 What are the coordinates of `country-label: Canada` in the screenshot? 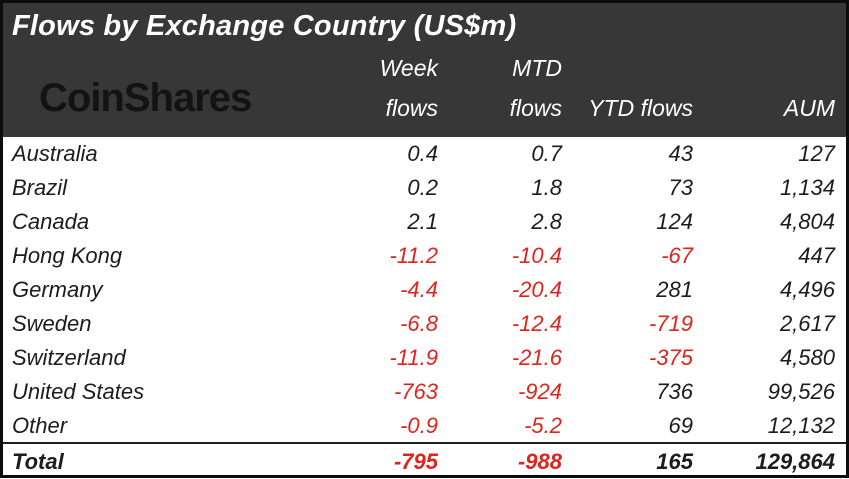 It's located at (51, 222).